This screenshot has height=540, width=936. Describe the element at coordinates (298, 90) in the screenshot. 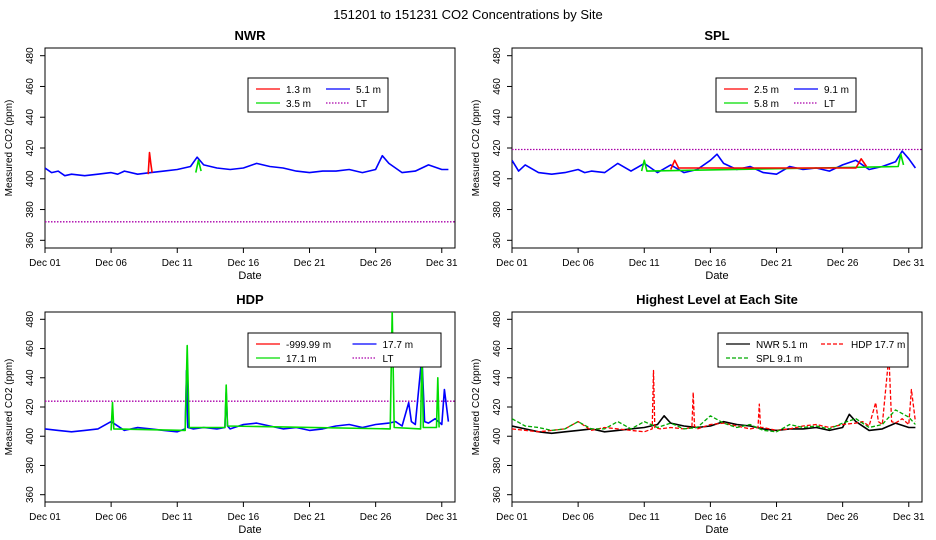

I see `legend-label: 1.3 m` at that location.